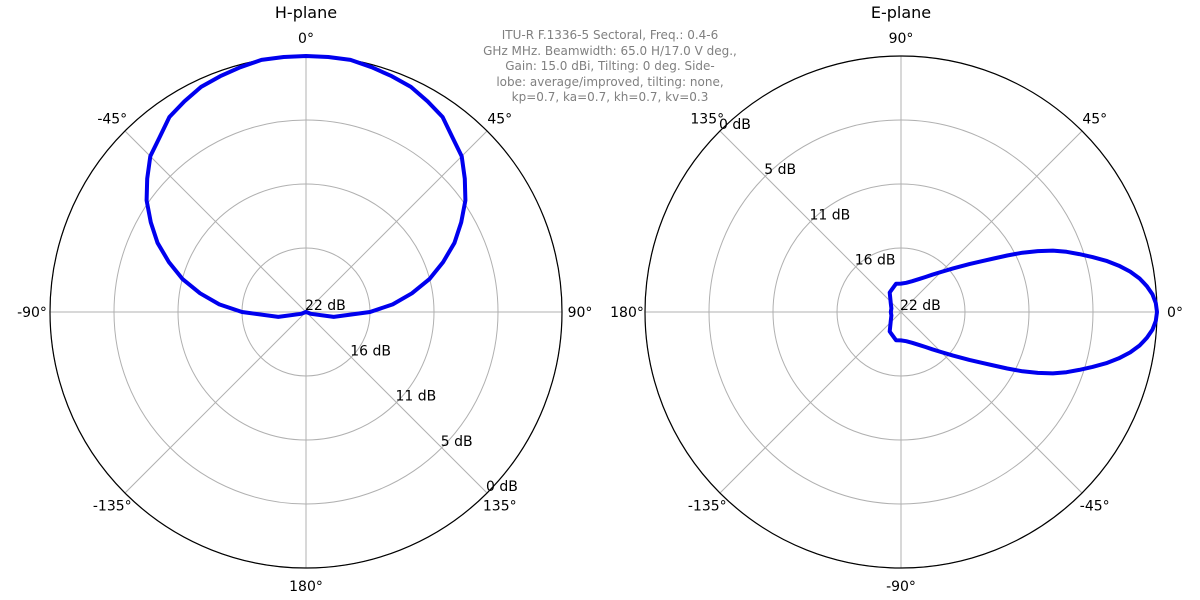  Describe the element at coordinates (610, 97) in the screenshot. I see `caption-line: kp=0.7, ka=0.7, kh=0.7, kv=0.3` at that location.